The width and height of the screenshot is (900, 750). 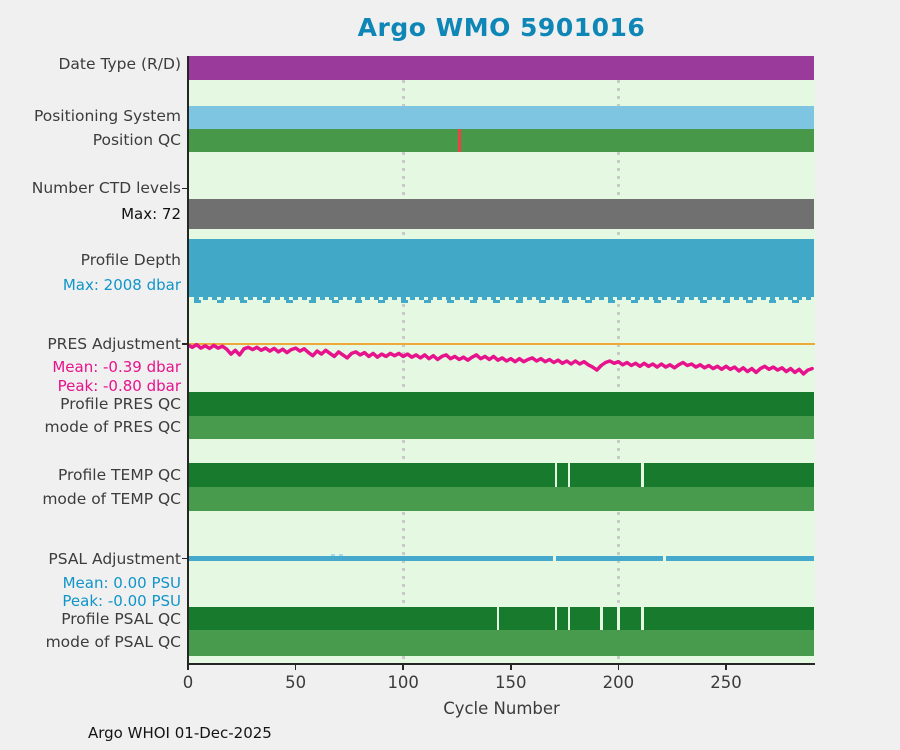 I want to click on row-label-profile-depth: Profile Depth, so click(x=130, y=260).